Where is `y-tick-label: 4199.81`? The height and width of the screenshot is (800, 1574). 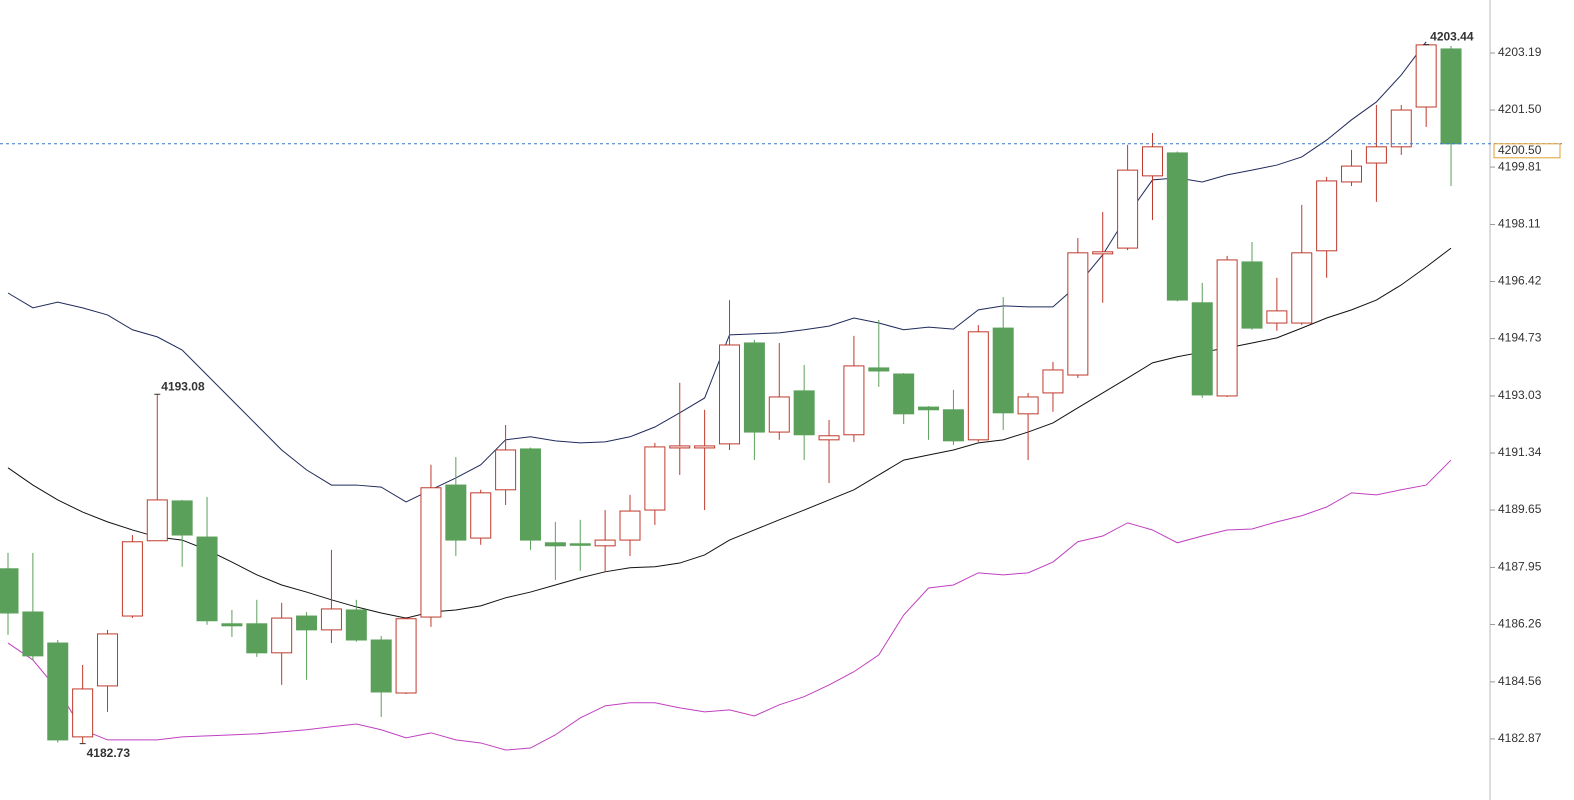 y-tick-label: 4199.81 is located at coordinates (1520, 166).